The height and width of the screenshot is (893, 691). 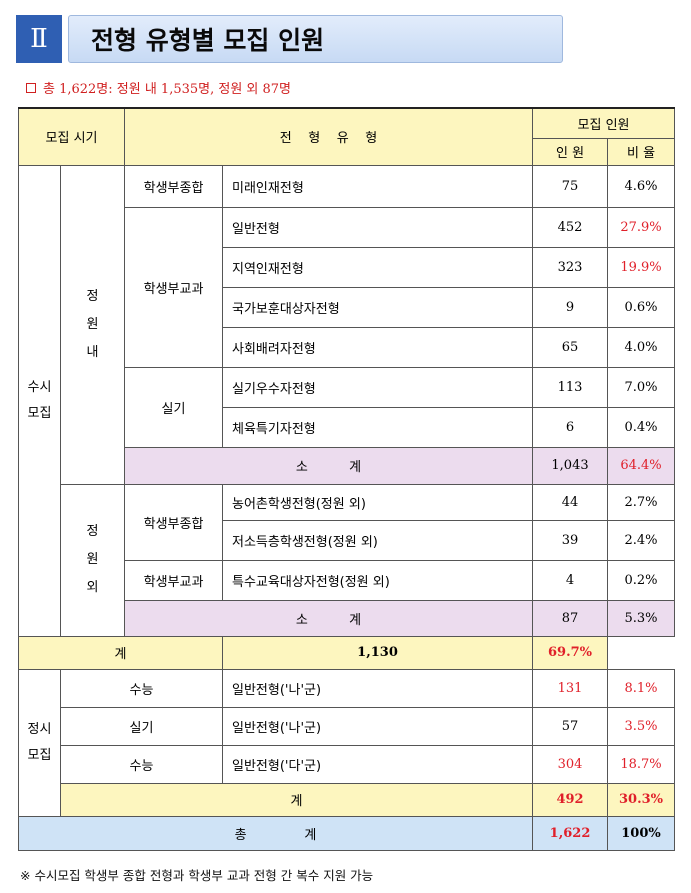 What do you see at coordinates (570, 151) in the screenshot?
I see `header-count: 인 원` at bounding box center [570, 151].